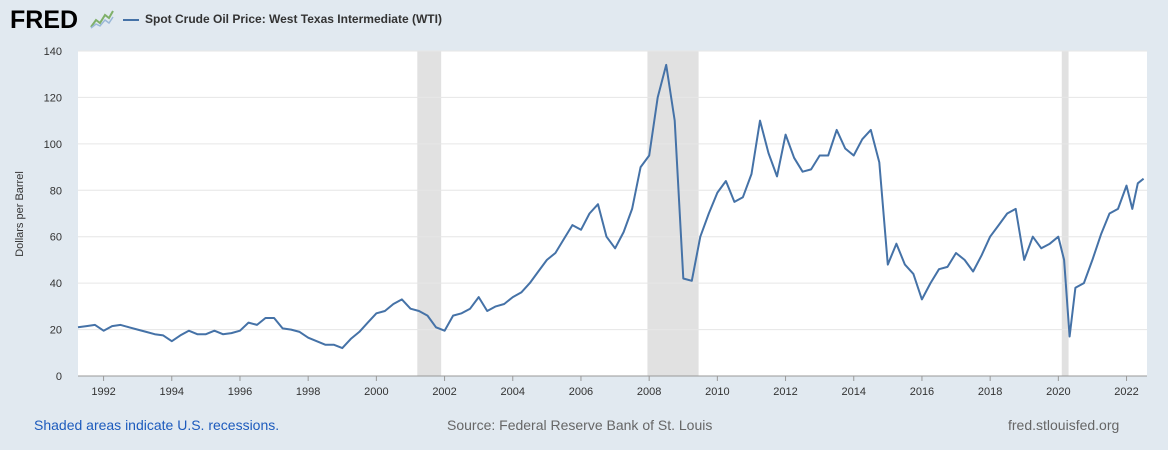 The width and height of the screenshot is (1168, 450). I want to click on y-tick-label: 140, so click(53, 52).